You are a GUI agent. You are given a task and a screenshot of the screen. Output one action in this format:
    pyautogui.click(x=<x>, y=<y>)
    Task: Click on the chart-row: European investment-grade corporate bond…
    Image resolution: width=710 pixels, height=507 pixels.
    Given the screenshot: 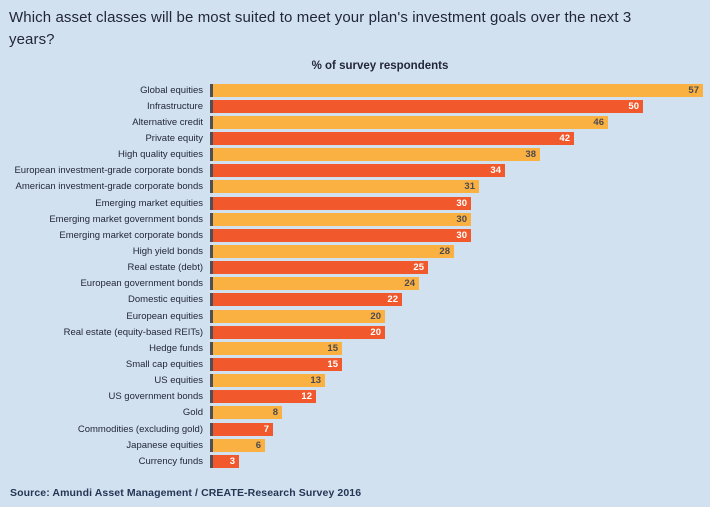 What is the action you would take?
    pyautogui.click(x=355, y=171)
    